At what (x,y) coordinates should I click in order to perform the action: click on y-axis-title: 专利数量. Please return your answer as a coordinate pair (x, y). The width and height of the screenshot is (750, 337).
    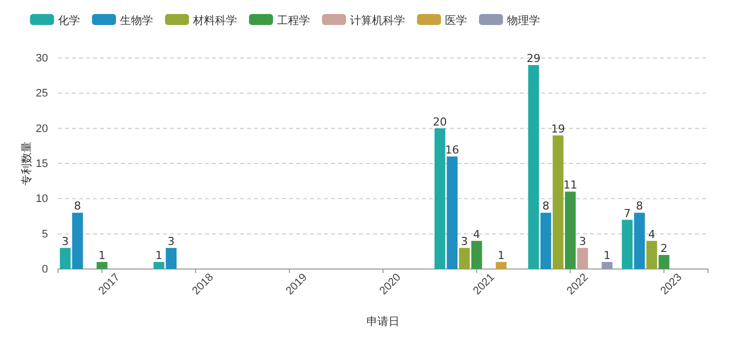
    Looking at the image, I should click on (26, 164).